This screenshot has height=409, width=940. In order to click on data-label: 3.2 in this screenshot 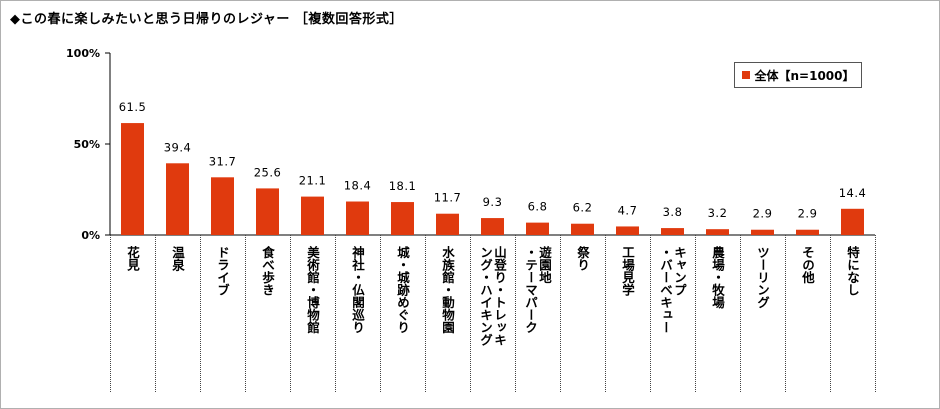, I will do `click(718, 213)`.